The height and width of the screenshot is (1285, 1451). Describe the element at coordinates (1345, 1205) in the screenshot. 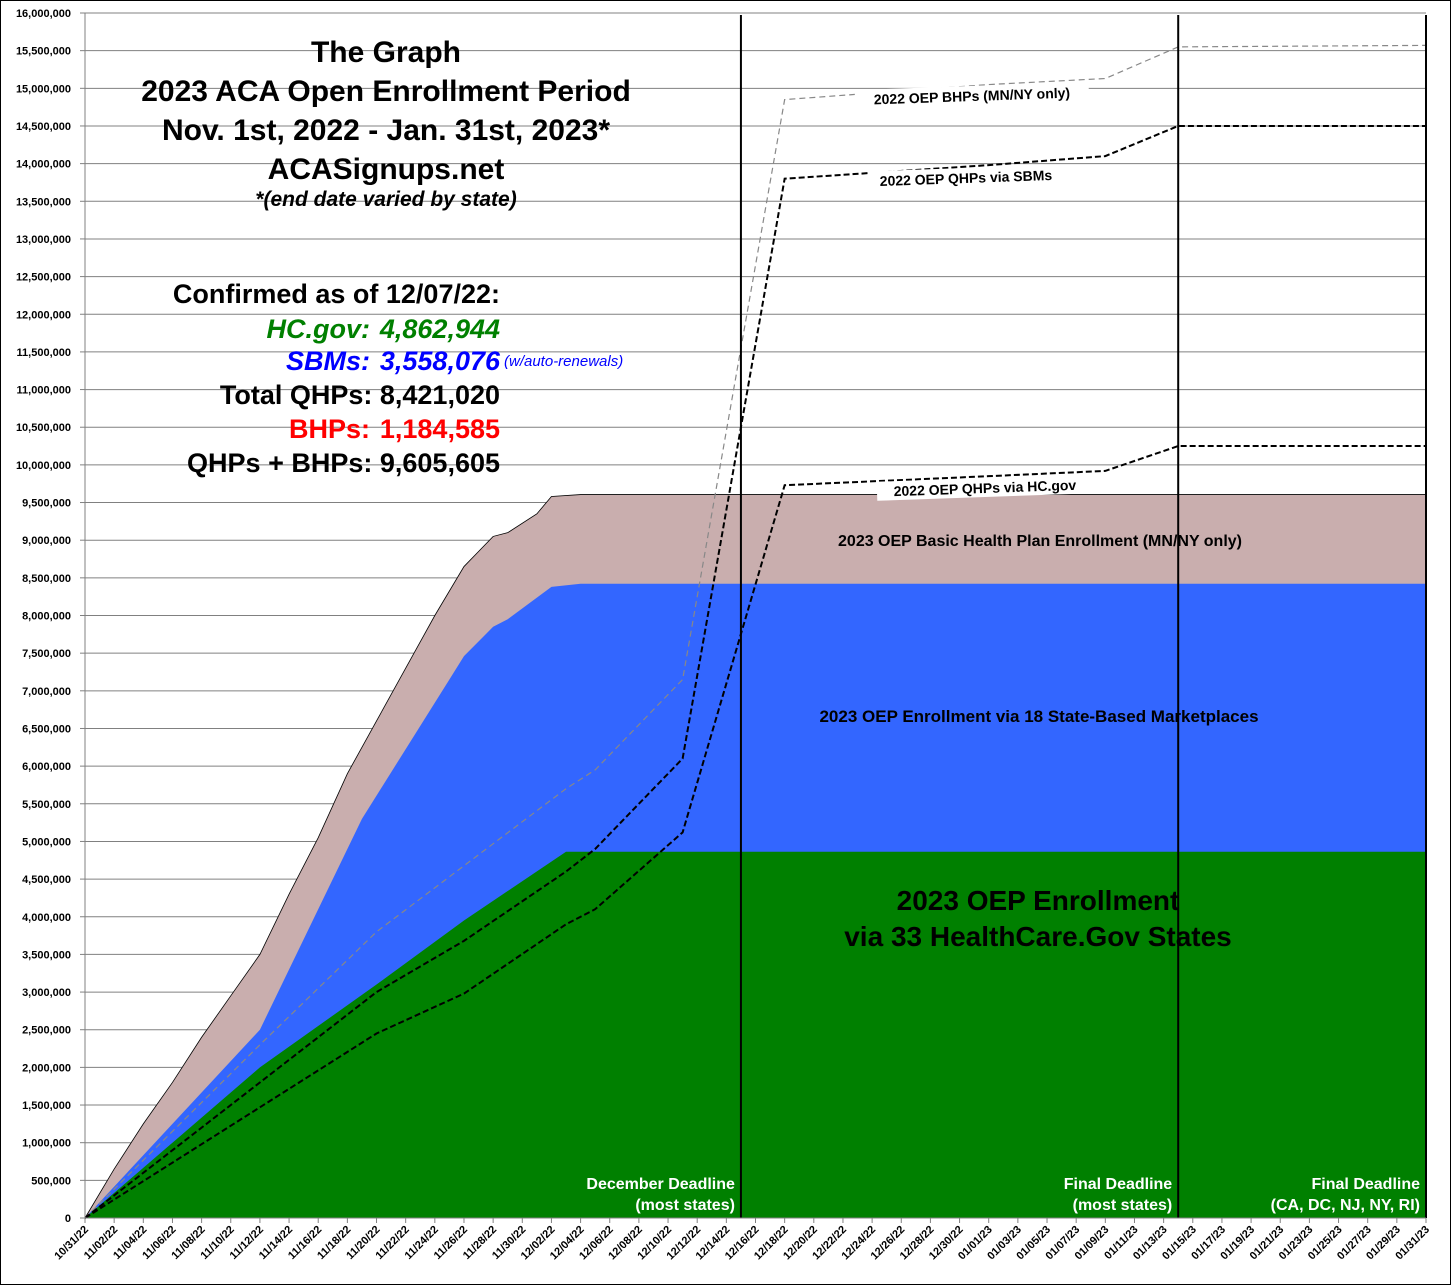

I see `deadline-sublabel: (CA, DC, NJ, NY, RI)` at that location.